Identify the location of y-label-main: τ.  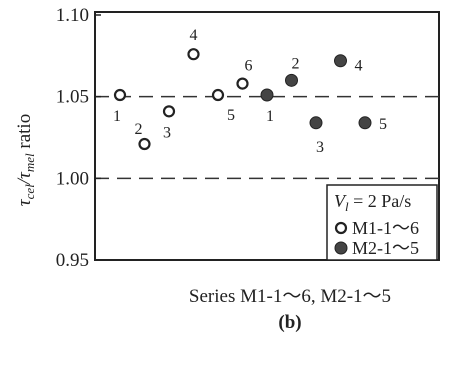
(24, 202).